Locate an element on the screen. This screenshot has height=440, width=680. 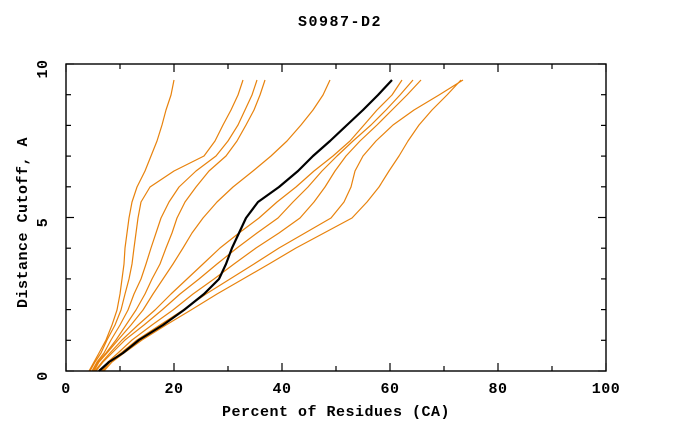
x-tick-label: 20 is located at coordinates (173, 389).